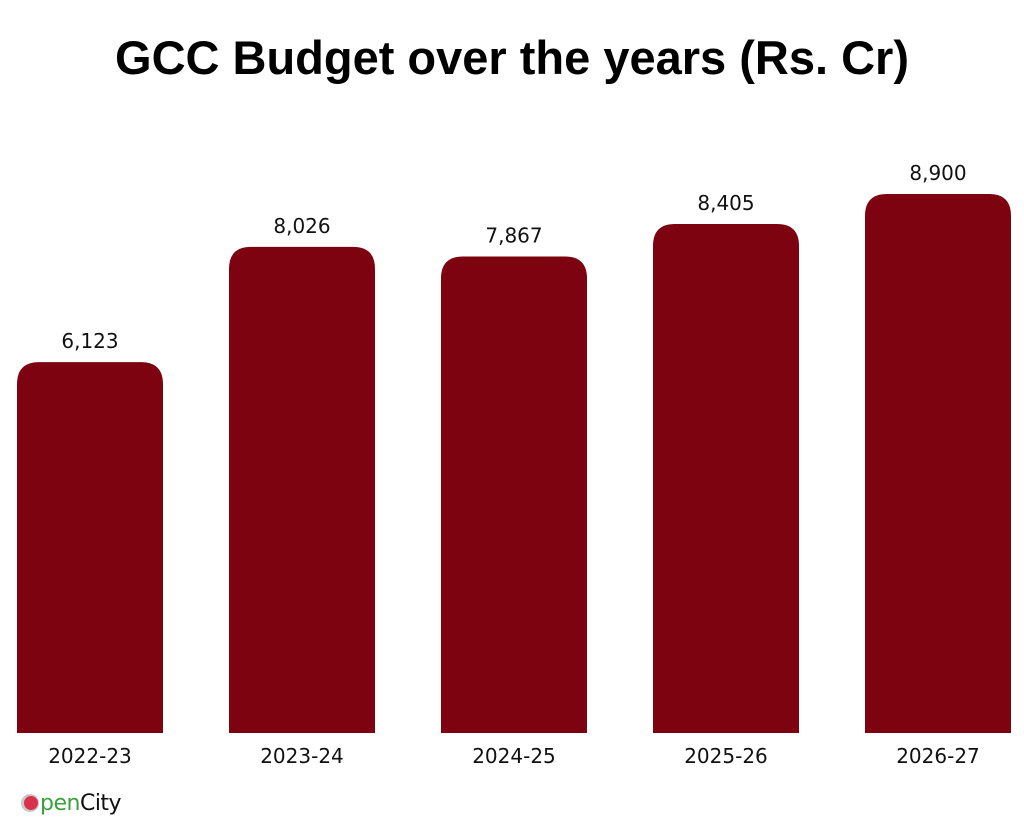 This screenshot has width=1024, height=832. I want to click on logo-text: penCity, so click(81, 803).